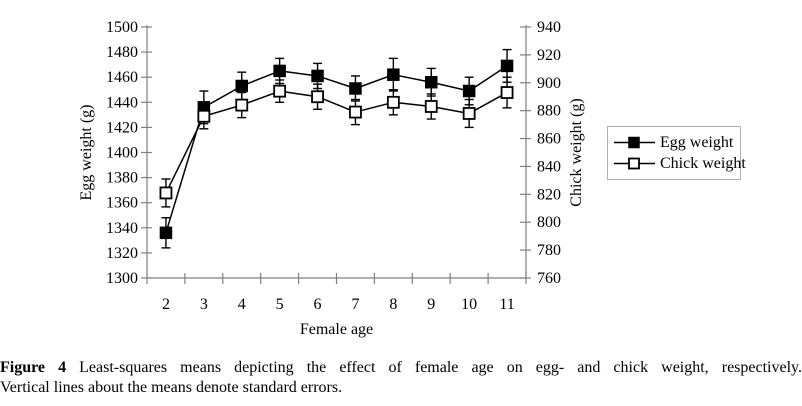 The width and height of the screenshot is (802, 406). What do you see at coordinates (576, 152) in the screenshot?
I see `right-axis-title: Chick weight (g)` at bounding box center [576, 152].